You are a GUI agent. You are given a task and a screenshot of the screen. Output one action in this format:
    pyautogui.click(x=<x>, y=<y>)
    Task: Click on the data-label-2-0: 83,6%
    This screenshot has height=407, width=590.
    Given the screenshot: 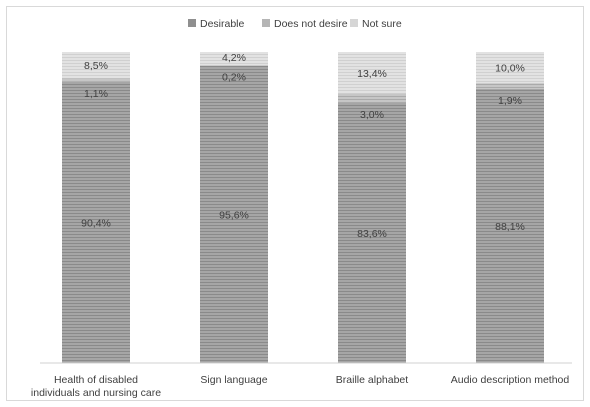 What is the action you would take?
    pyautogui.click(x=372, y=234)
    